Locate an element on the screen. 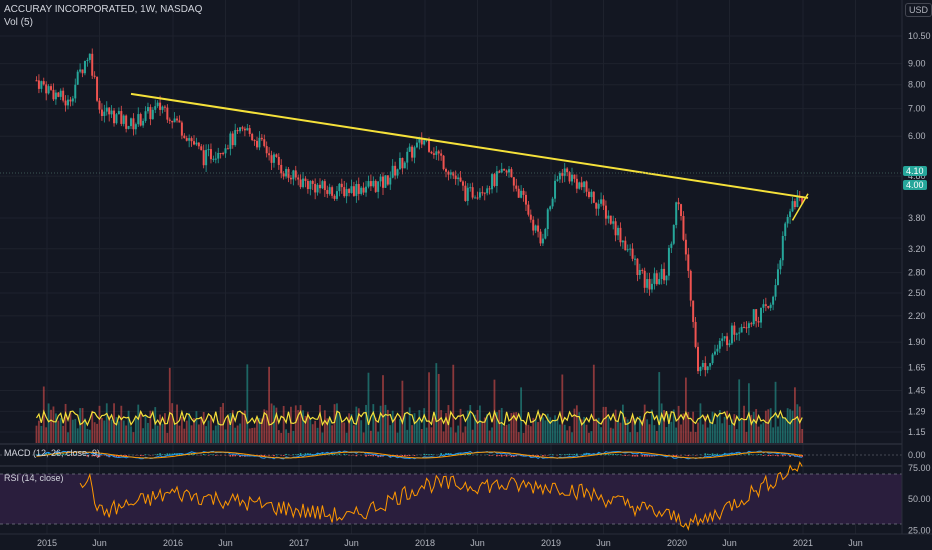 Image resolution: width=932 pixels, height=550 pixels. channel-line is located at coordinates (800, 207).